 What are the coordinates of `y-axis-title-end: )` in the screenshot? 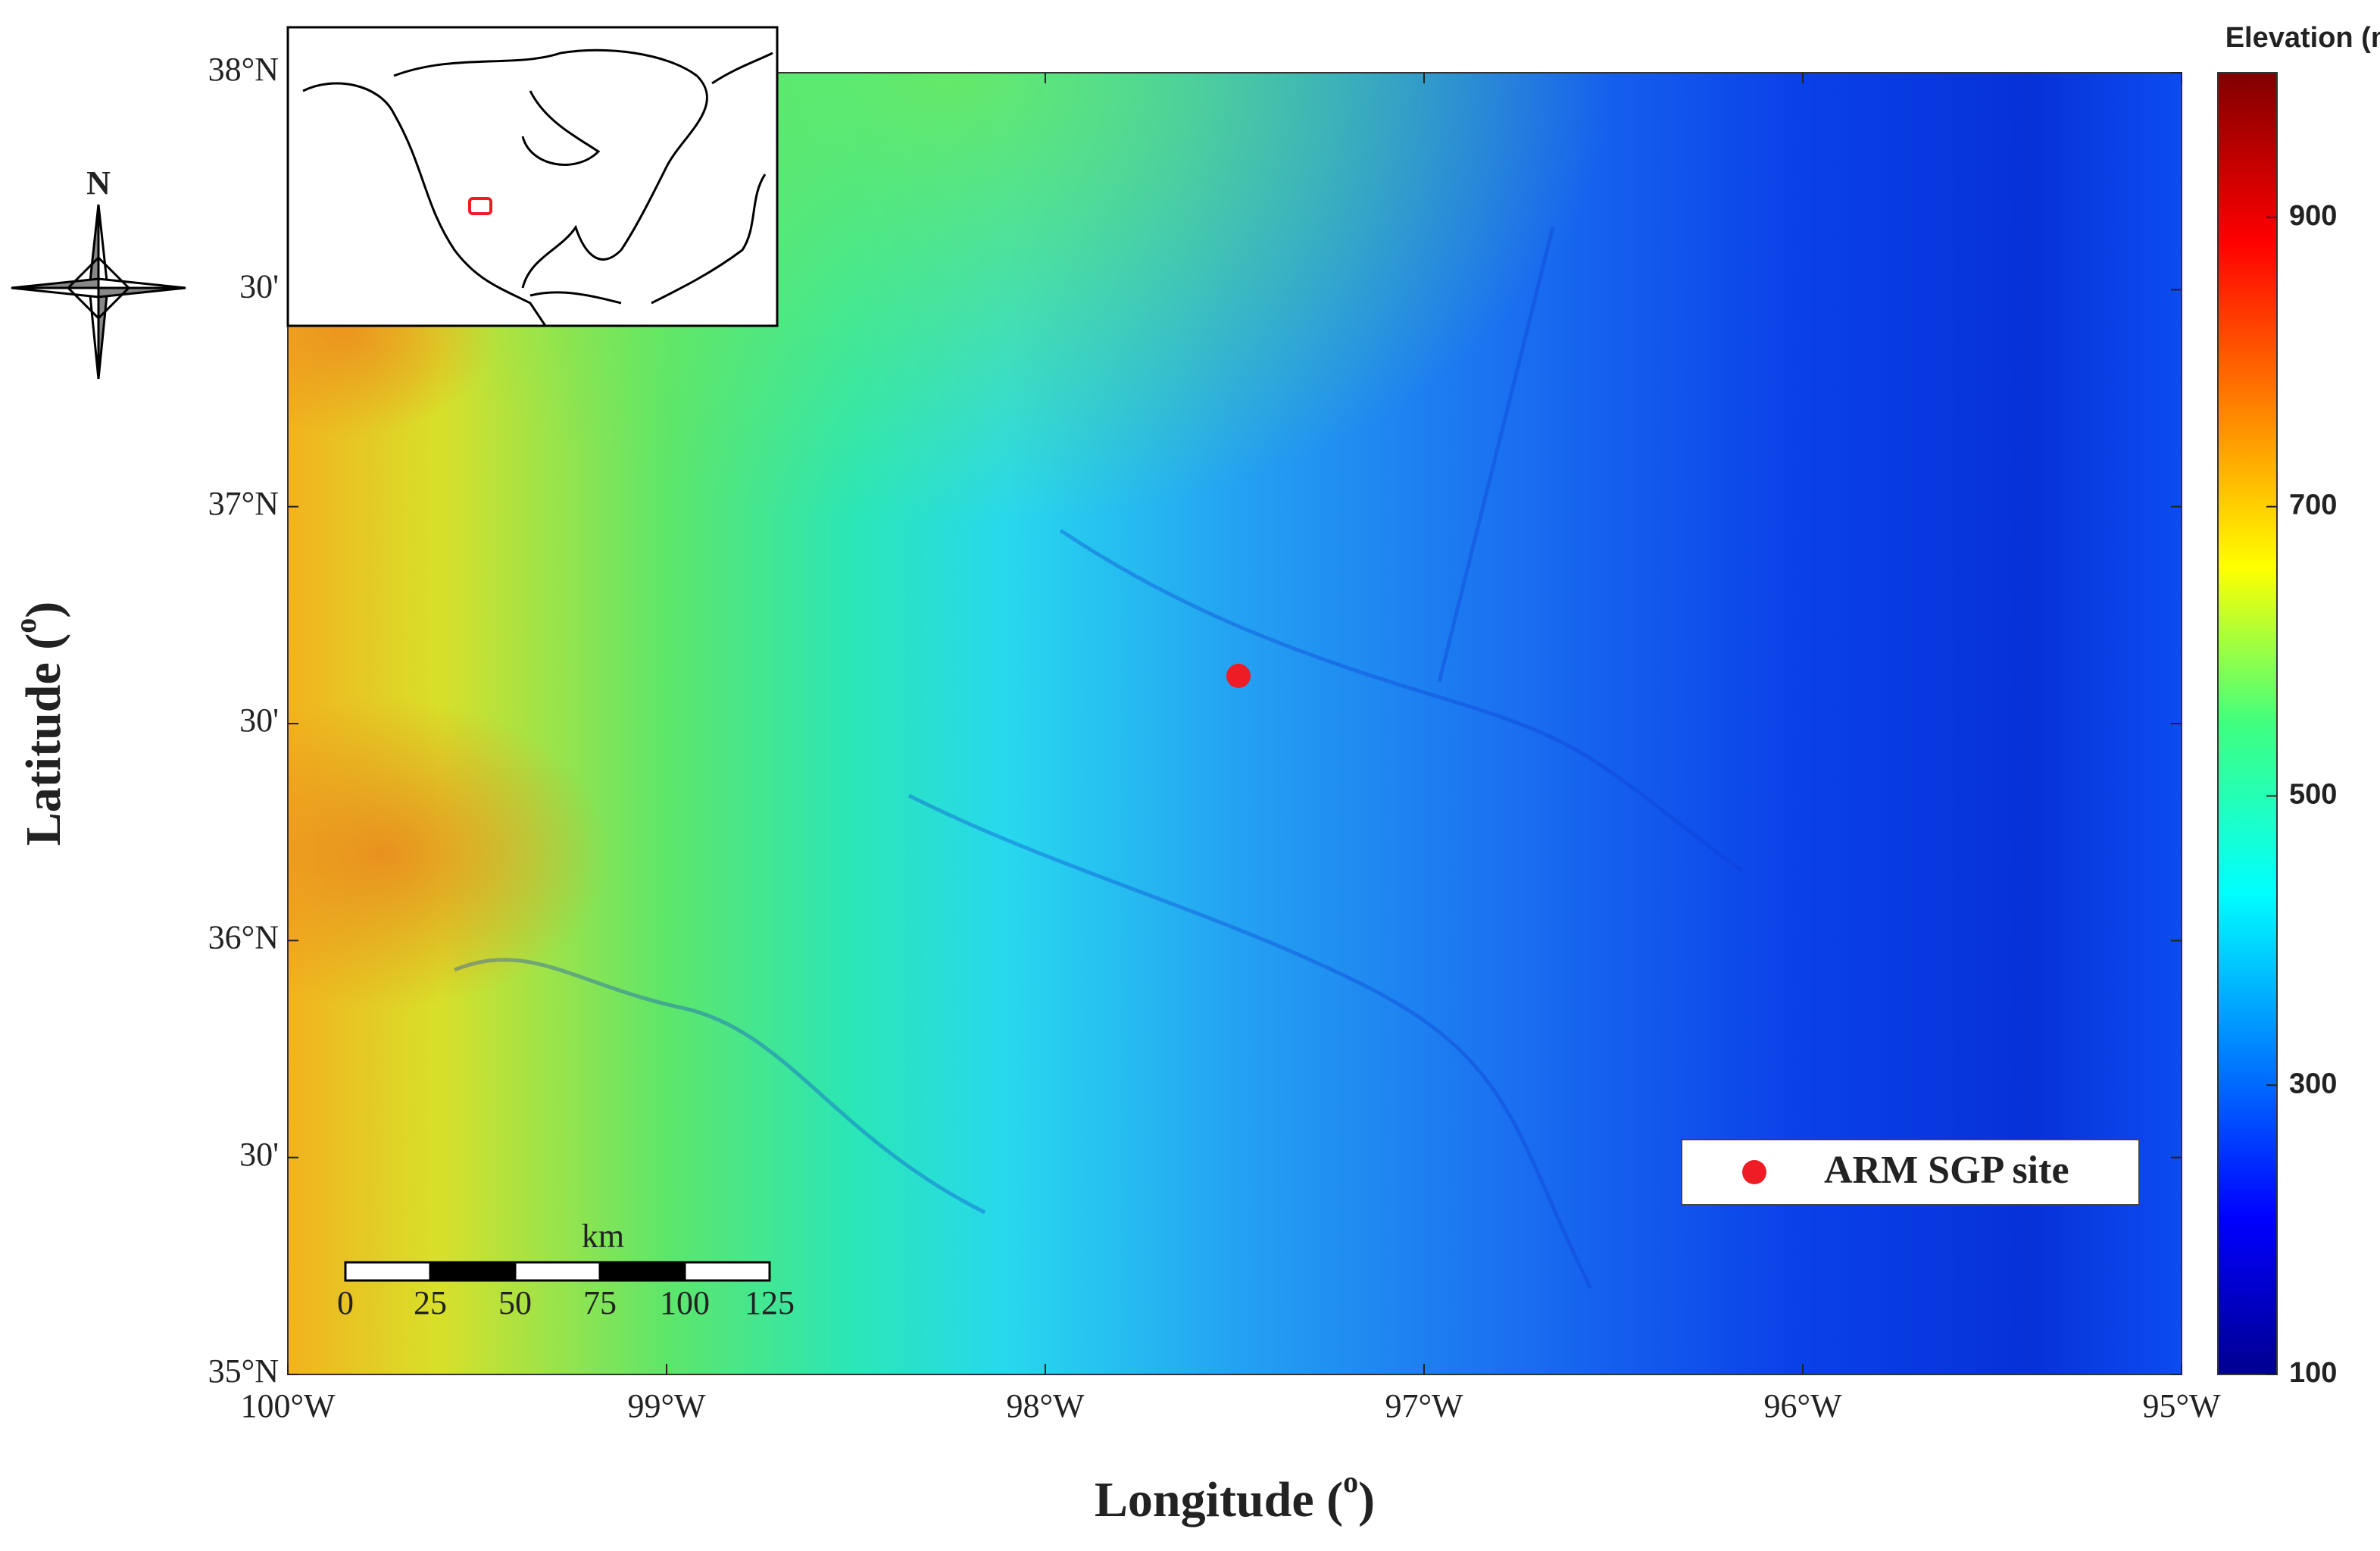 It's located at (43, 610).